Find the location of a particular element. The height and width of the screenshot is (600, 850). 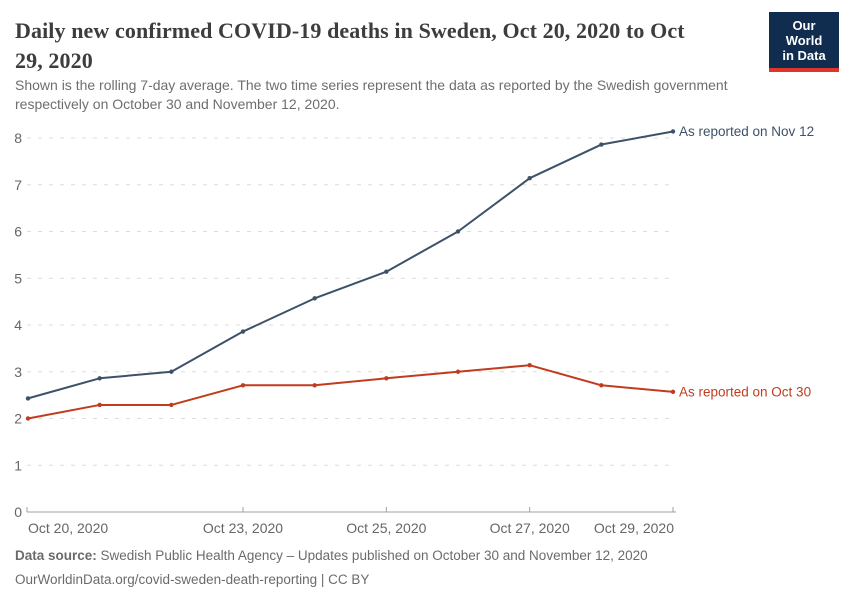

y-tick-label: 7 is located at coordinates (18, 185).